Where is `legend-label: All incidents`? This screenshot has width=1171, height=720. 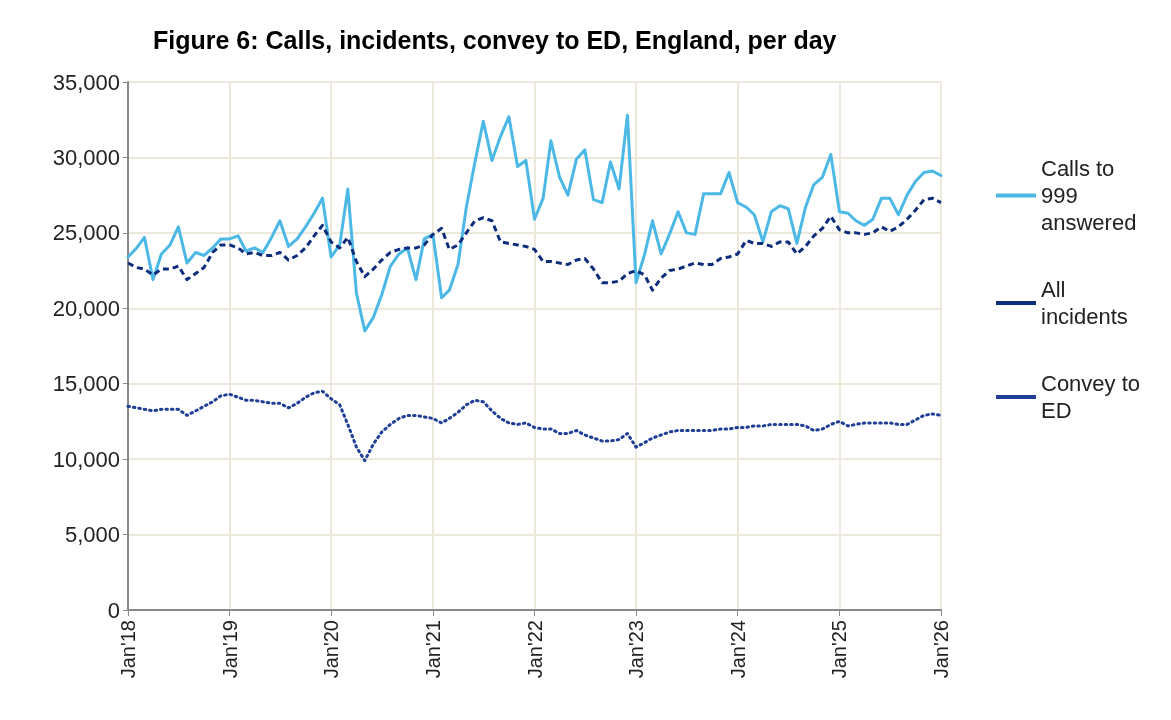
legend-label: All incidents is located at coordinates (1084, 303).